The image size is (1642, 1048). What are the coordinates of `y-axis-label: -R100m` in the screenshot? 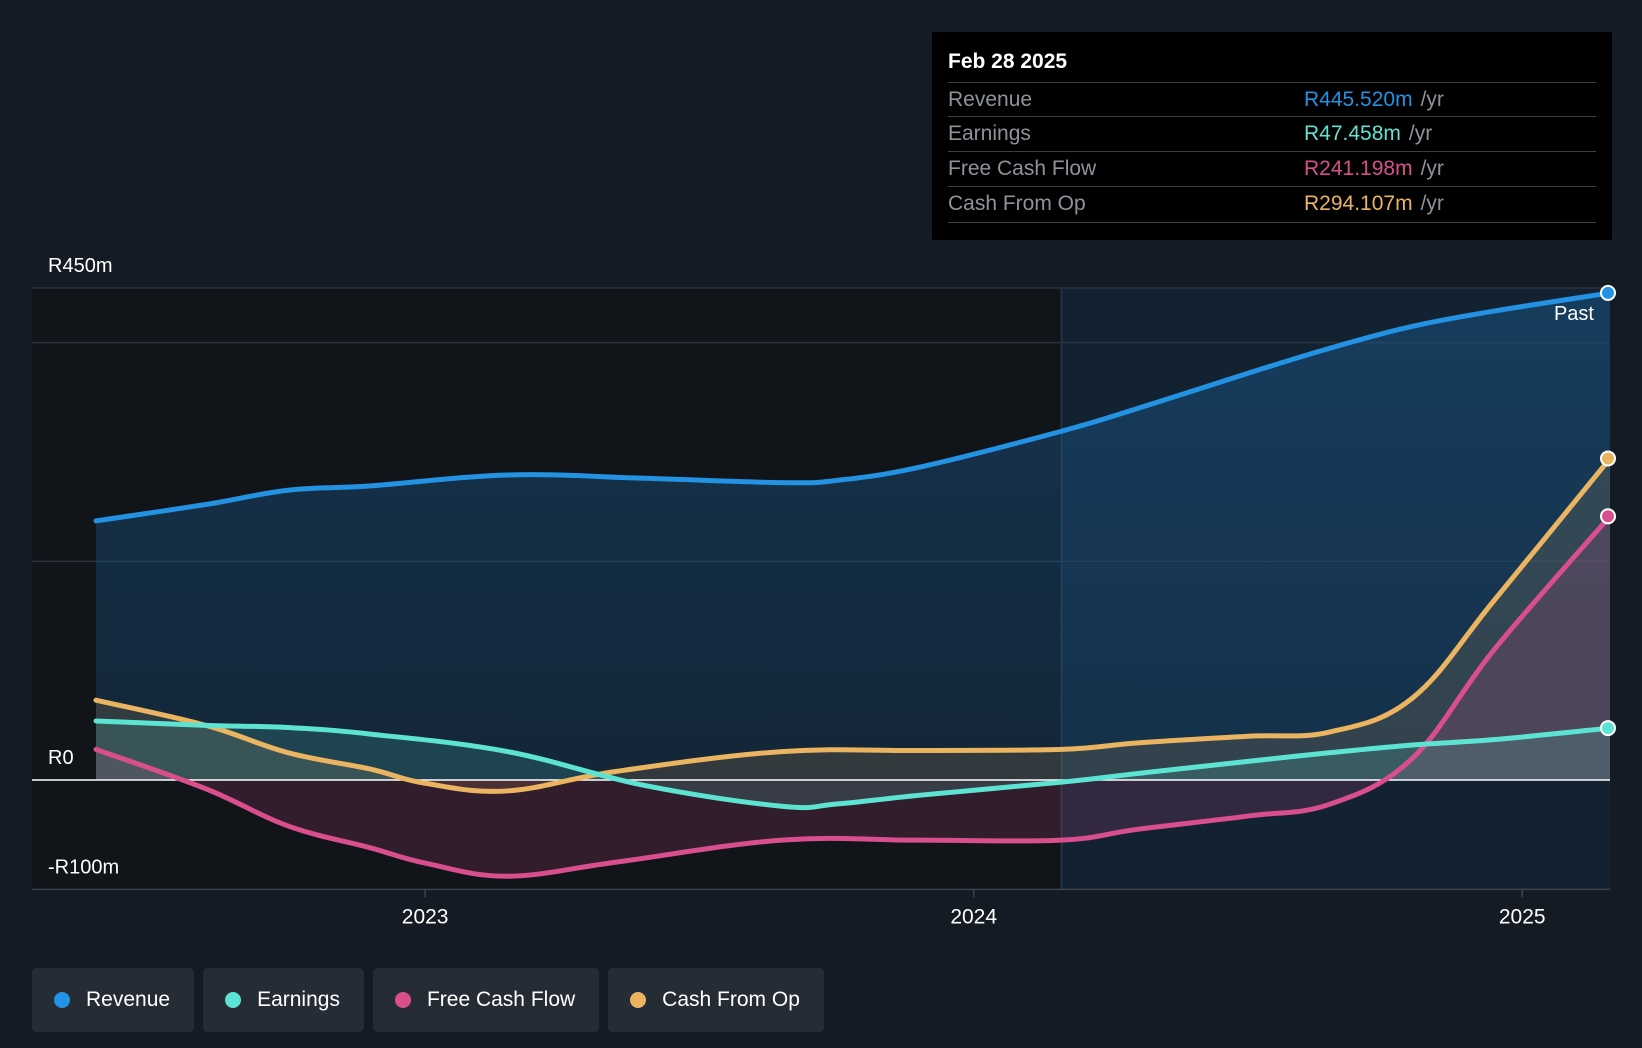 It's located at (83, 867).